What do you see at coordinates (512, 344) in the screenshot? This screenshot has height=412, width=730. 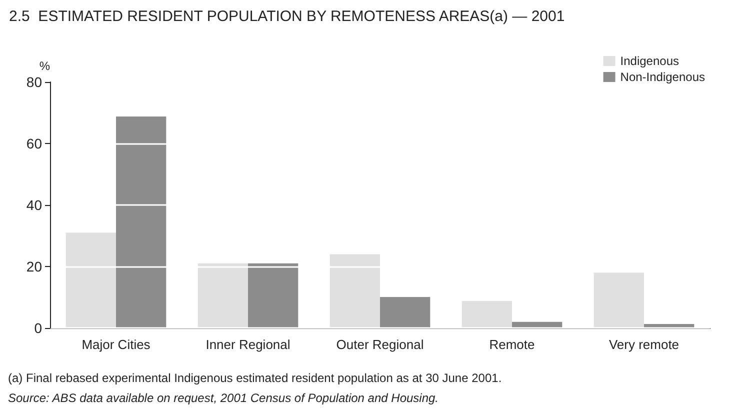 I see `x-tick-label: Remote` at bounding box center [512, 344].